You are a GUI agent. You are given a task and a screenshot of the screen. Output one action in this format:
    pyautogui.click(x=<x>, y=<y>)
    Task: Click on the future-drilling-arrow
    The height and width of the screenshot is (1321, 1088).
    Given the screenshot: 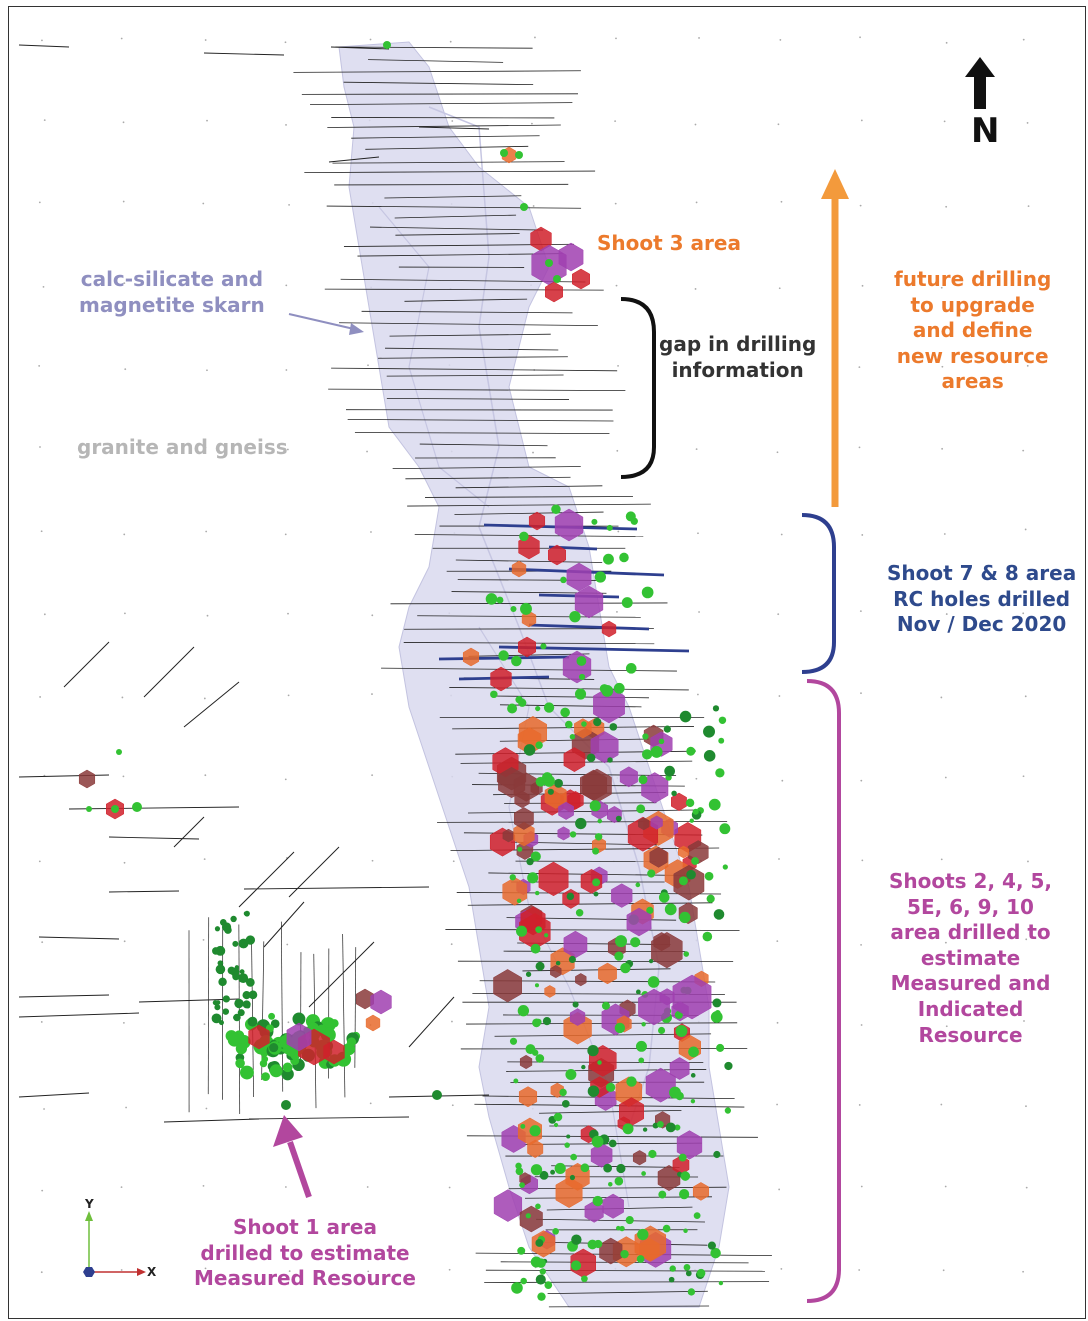 What is the action you would take?
    pyautogui.click(x=835, y=338)
    